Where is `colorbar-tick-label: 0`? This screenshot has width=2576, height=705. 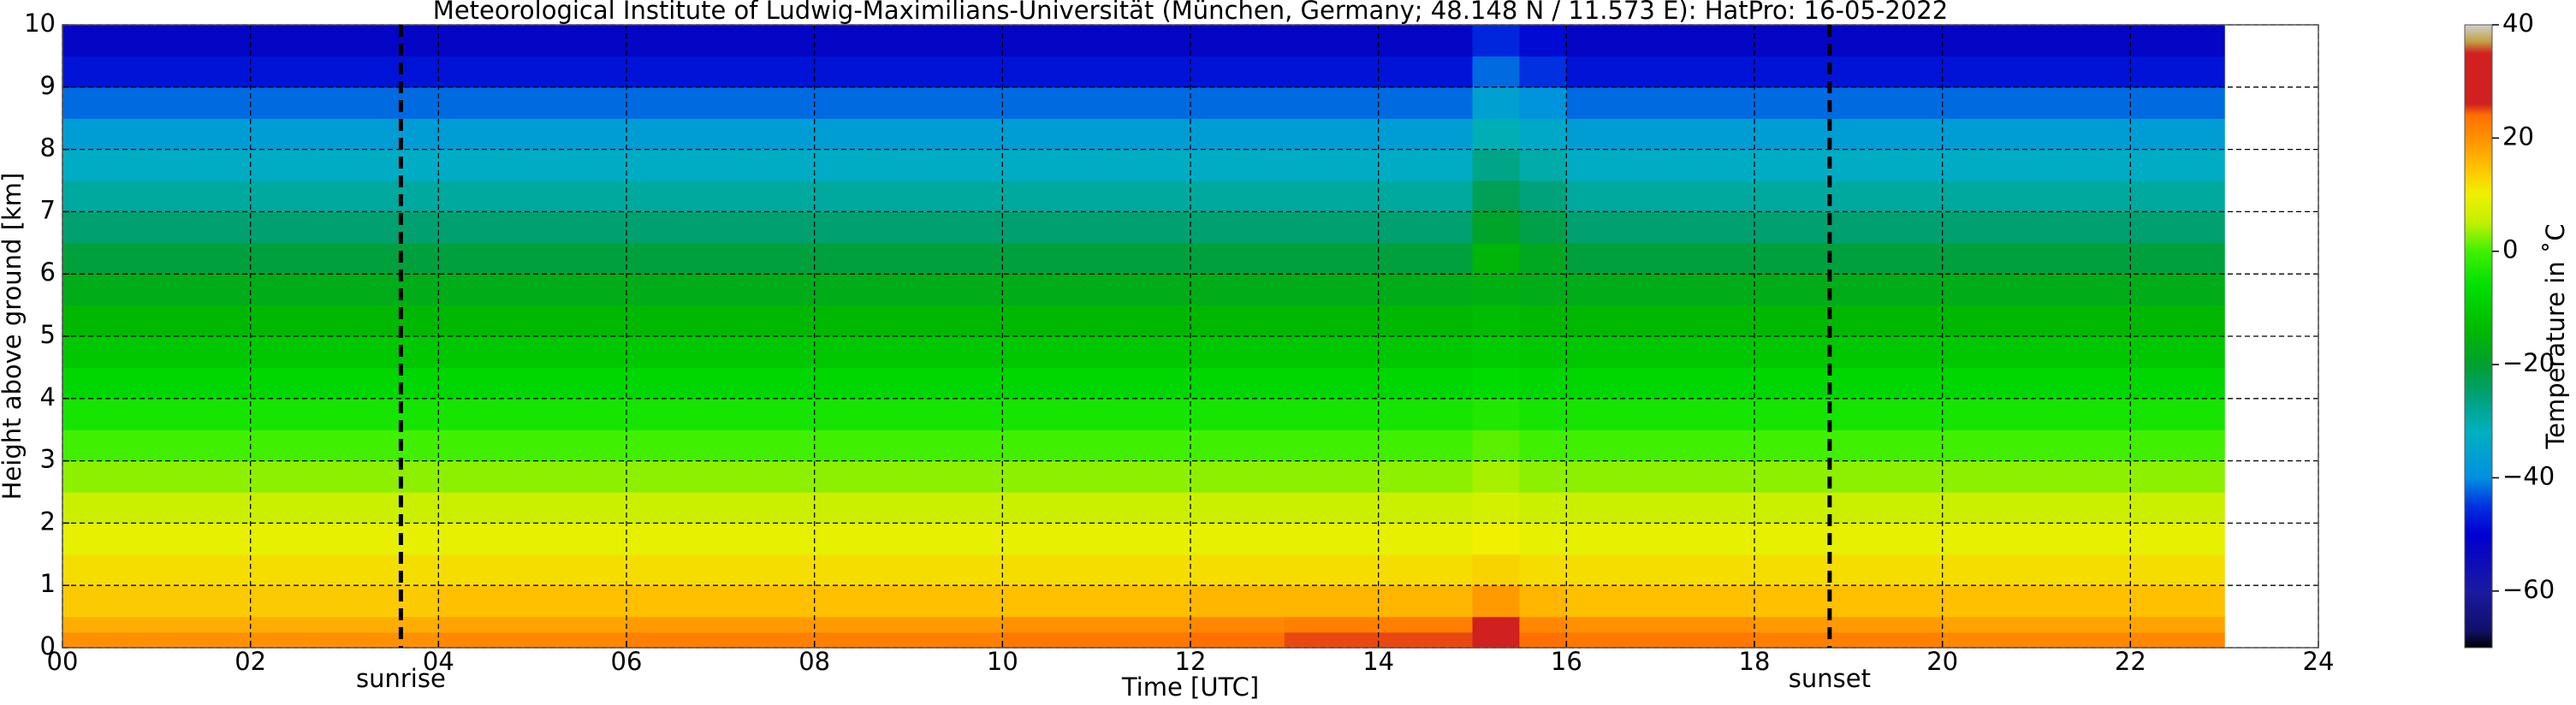
colorbar-tick-label: 0 is located at coordinates (2510, 249).